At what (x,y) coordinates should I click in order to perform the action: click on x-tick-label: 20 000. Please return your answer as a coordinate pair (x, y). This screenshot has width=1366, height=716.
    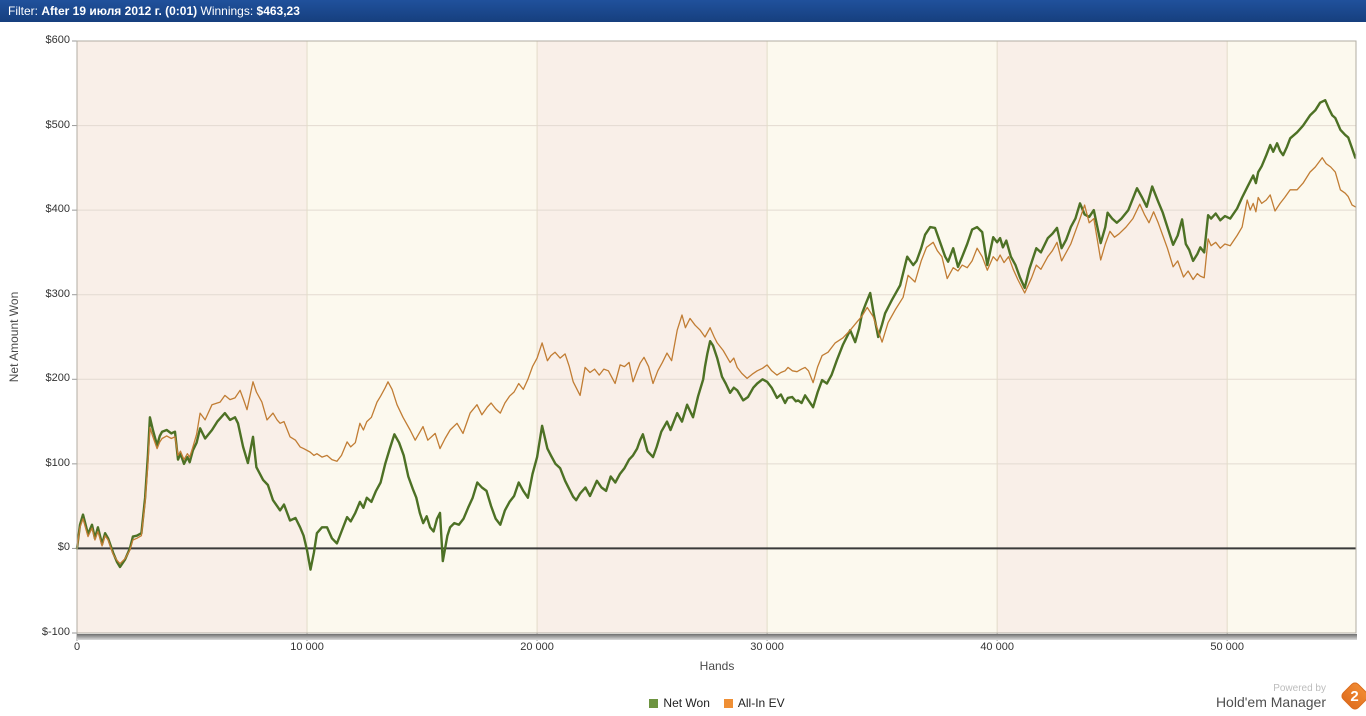
    Looking at the image, I should click on (537, 647).